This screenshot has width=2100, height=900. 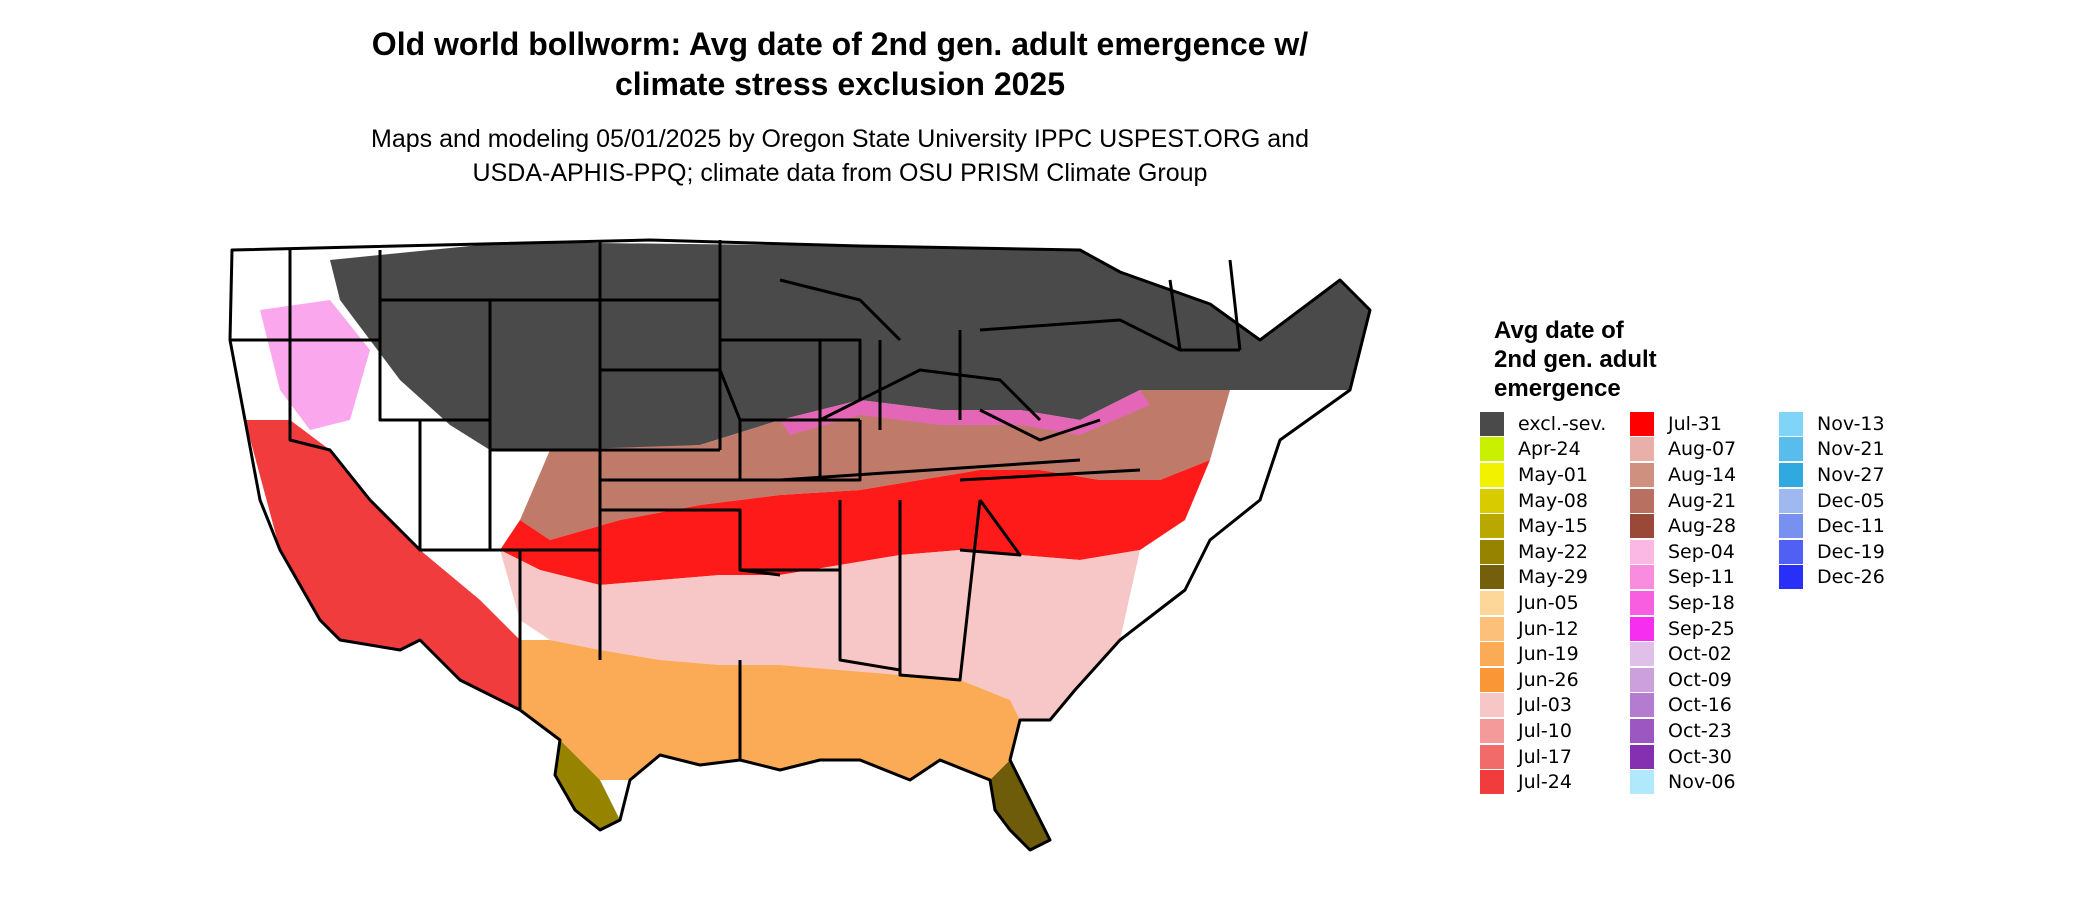 I want to click on legend-item: Sep-25, so click(x=1683, y=629).